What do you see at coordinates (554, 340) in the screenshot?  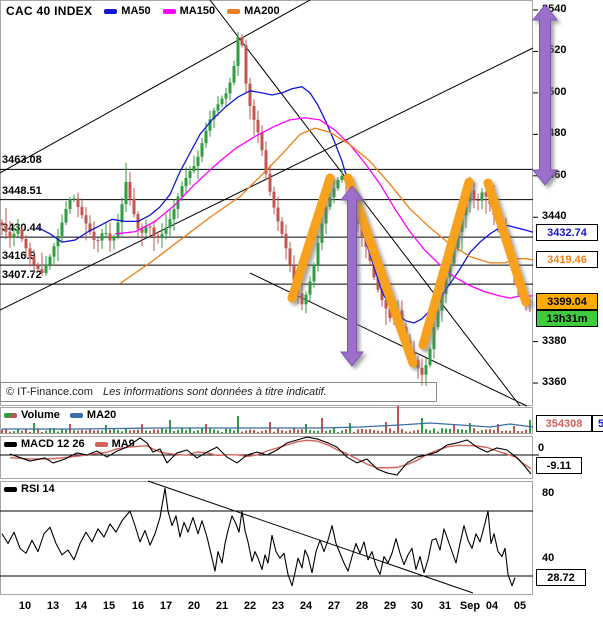 I see `price-axis-label: 3380` at bounding box center [554, 340].